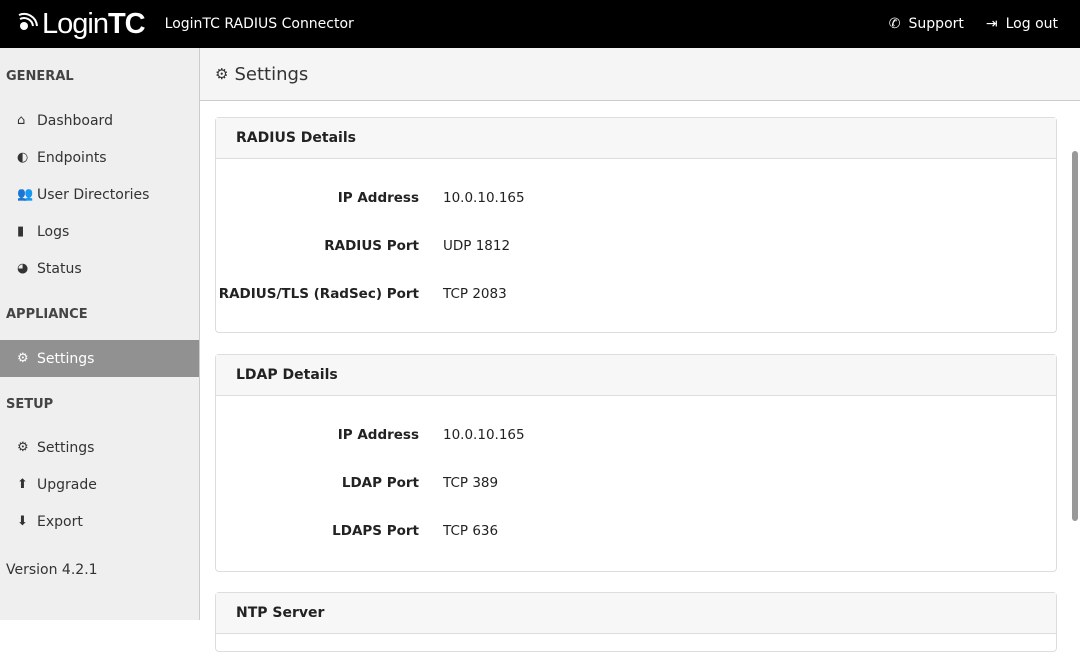 The height and width of the screenshot is (652, 1080). Describe the element at coordinates (22, 521) in the screenshot. I see `arrow-down-circle-icon: ⬇` at that location.